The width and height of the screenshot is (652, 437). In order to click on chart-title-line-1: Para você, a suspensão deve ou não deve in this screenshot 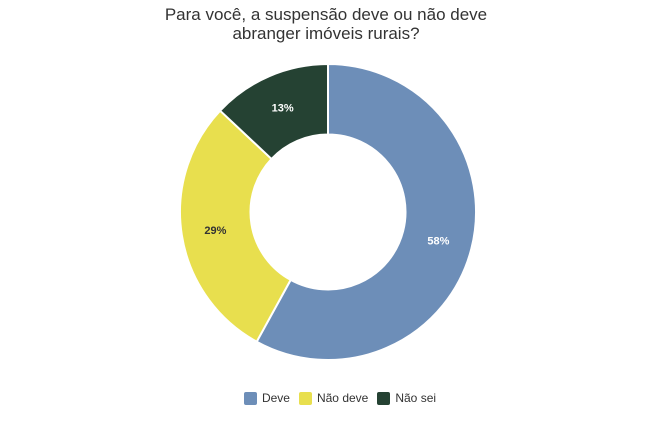, I will do `click(326, 14)`.